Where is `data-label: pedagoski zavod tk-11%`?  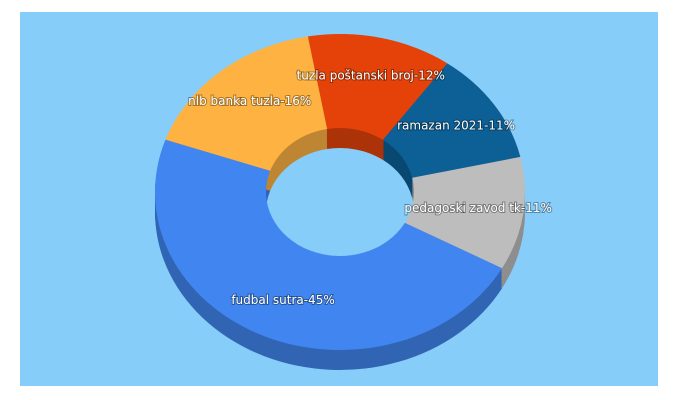 data-label: pedagoski zavod tk-11% is located at coordinates (477, 208).